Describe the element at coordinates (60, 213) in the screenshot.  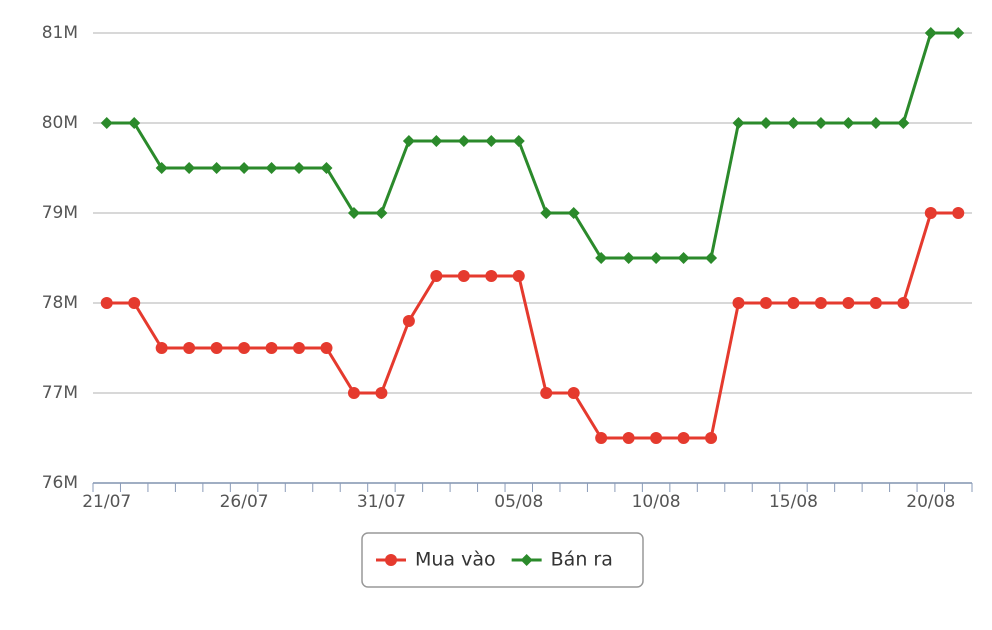
I see `y-tick-label: 79M` at that location.